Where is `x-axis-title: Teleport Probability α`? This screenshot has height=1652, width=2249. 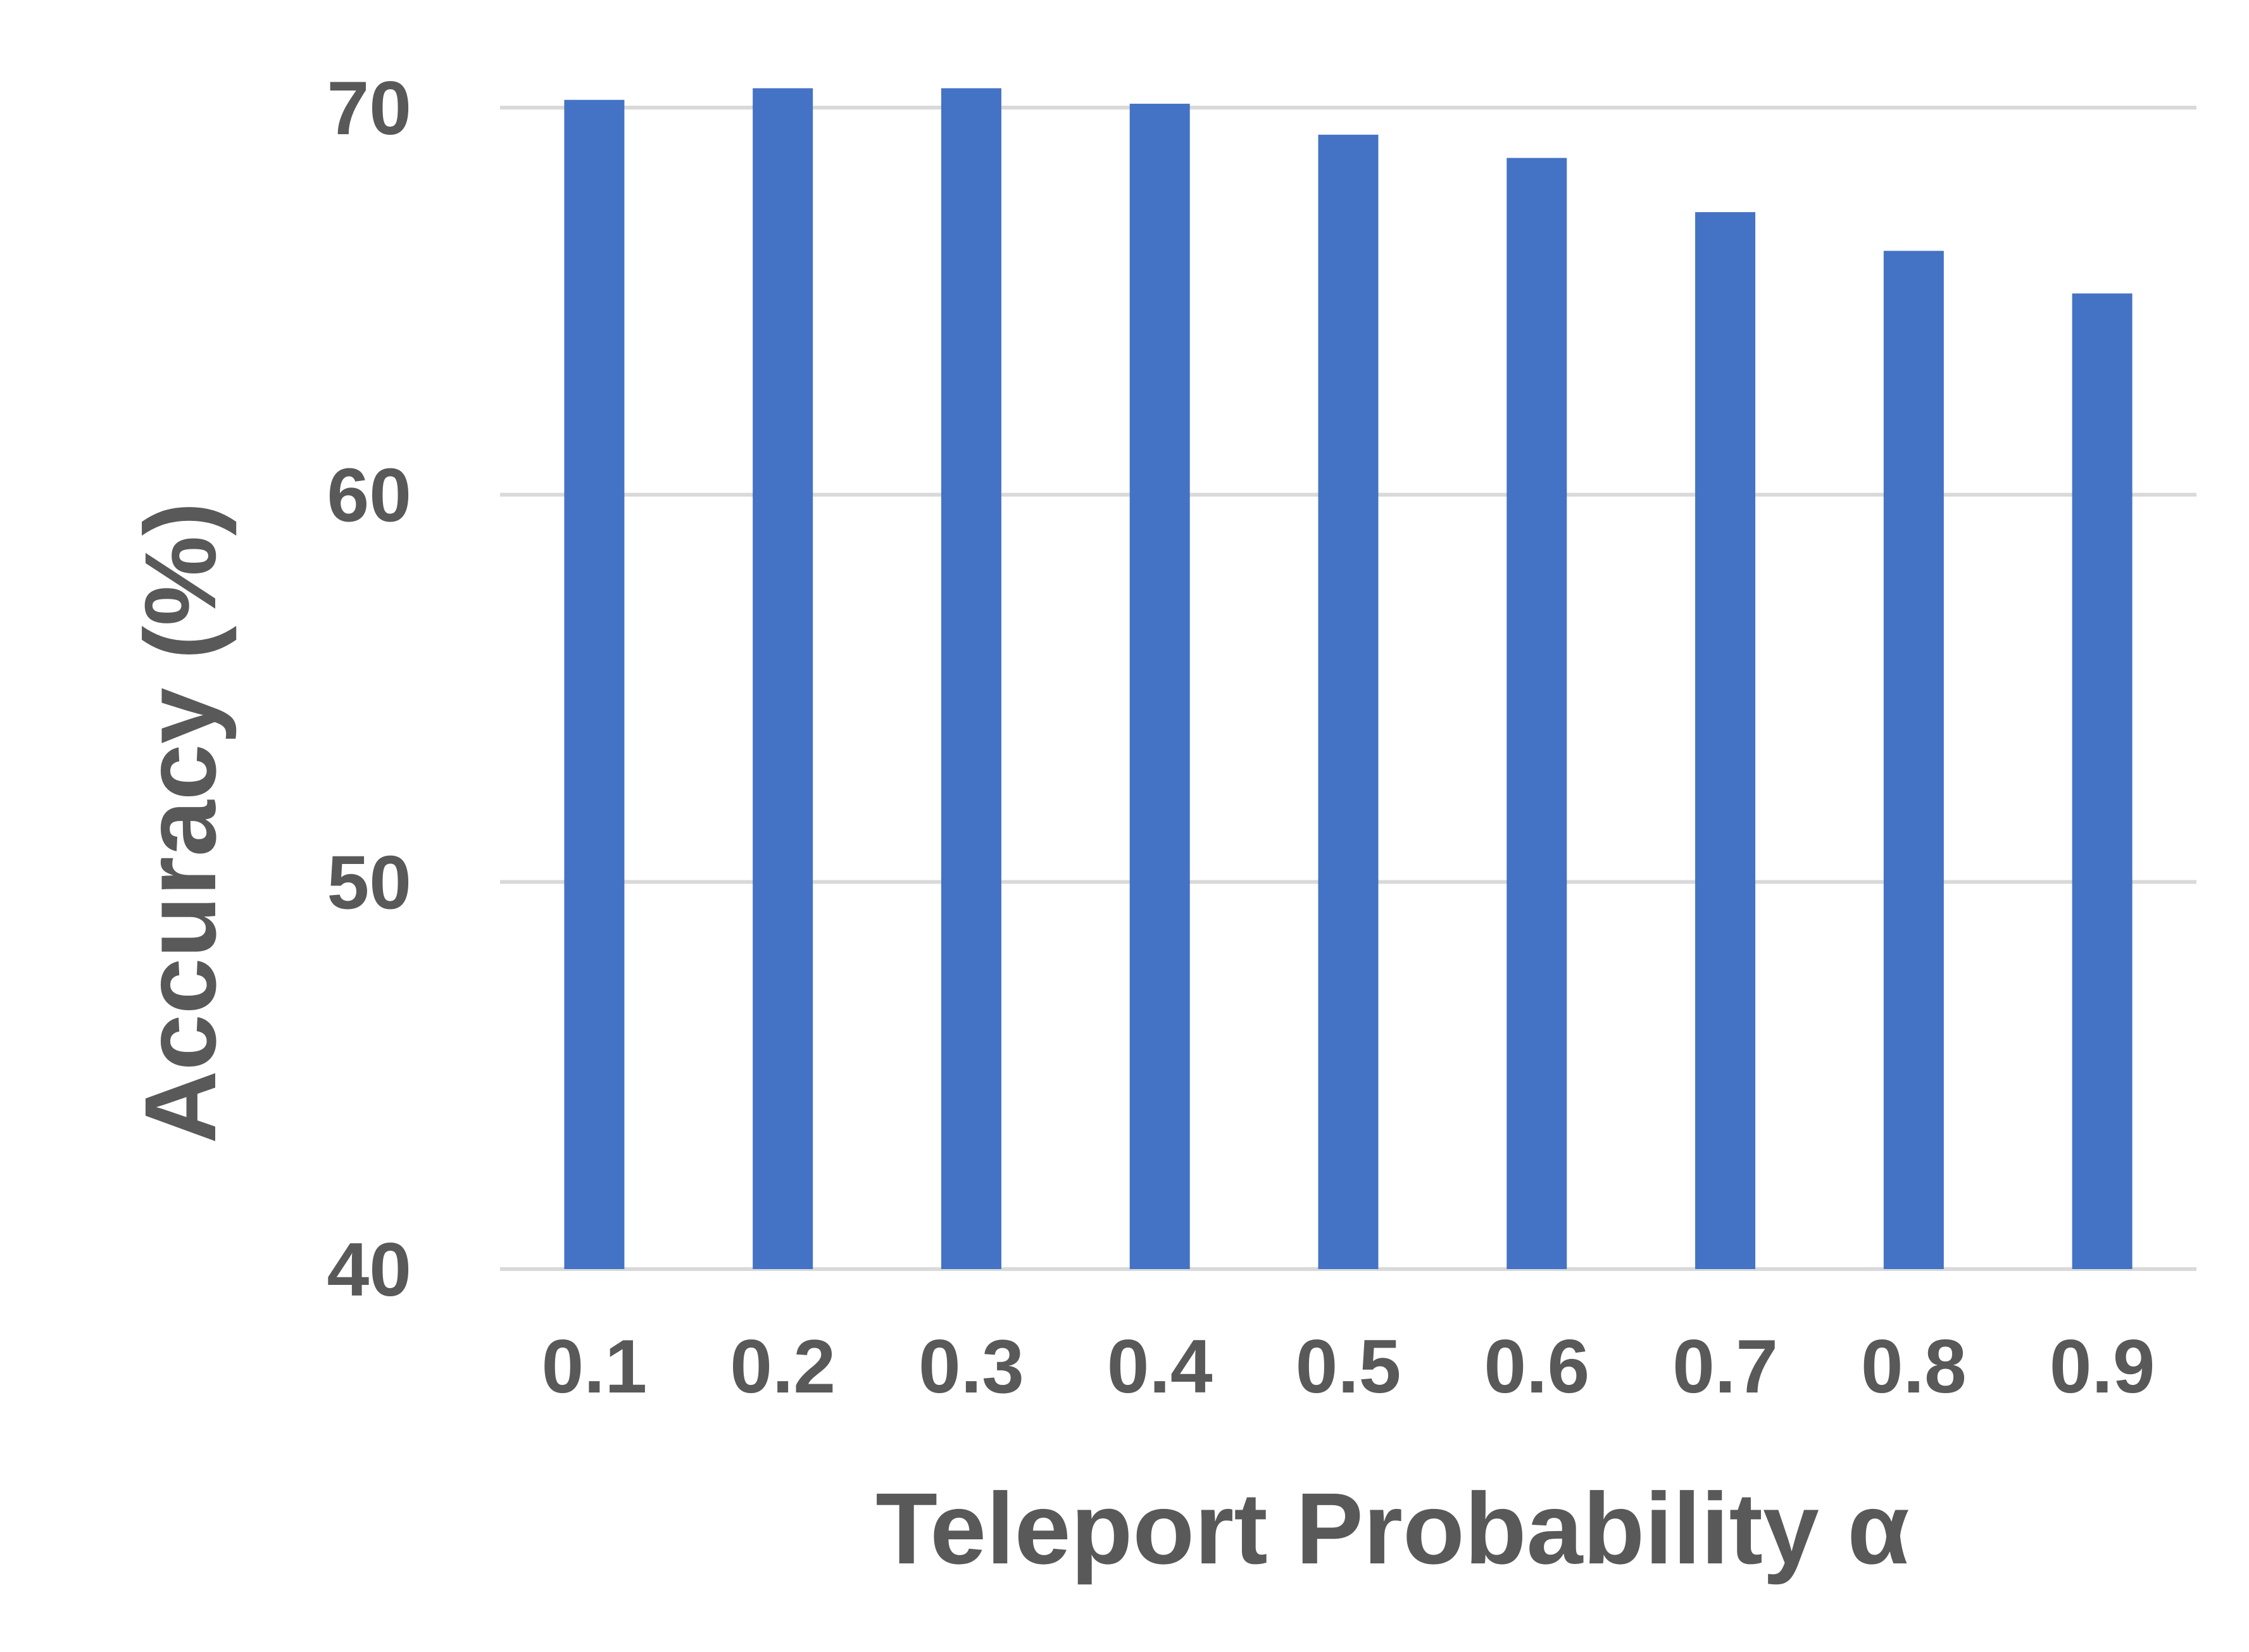 x-axis-title: Teleport Probability α is located at coordinates (1392, 1528).